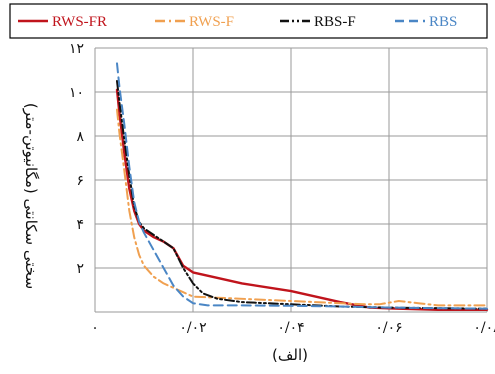 This screenshot has width=495, height=374. I want to click on legend-label: RBS, so click(443, 22).